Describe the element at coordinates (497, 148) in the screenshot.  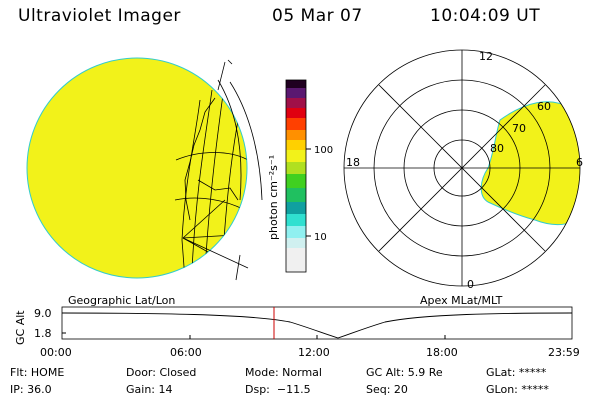
I see `lat-80-label: 80` at that location.